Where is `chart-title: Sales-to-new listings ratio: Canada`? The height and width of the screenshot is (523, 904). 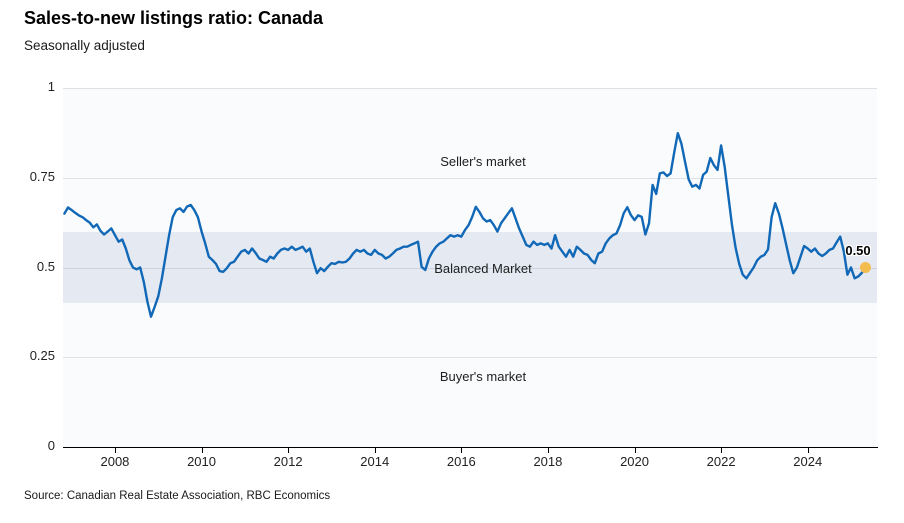 chart-title: Sales-to-new listings ratio: Canada is located at coordinates (174, 18).